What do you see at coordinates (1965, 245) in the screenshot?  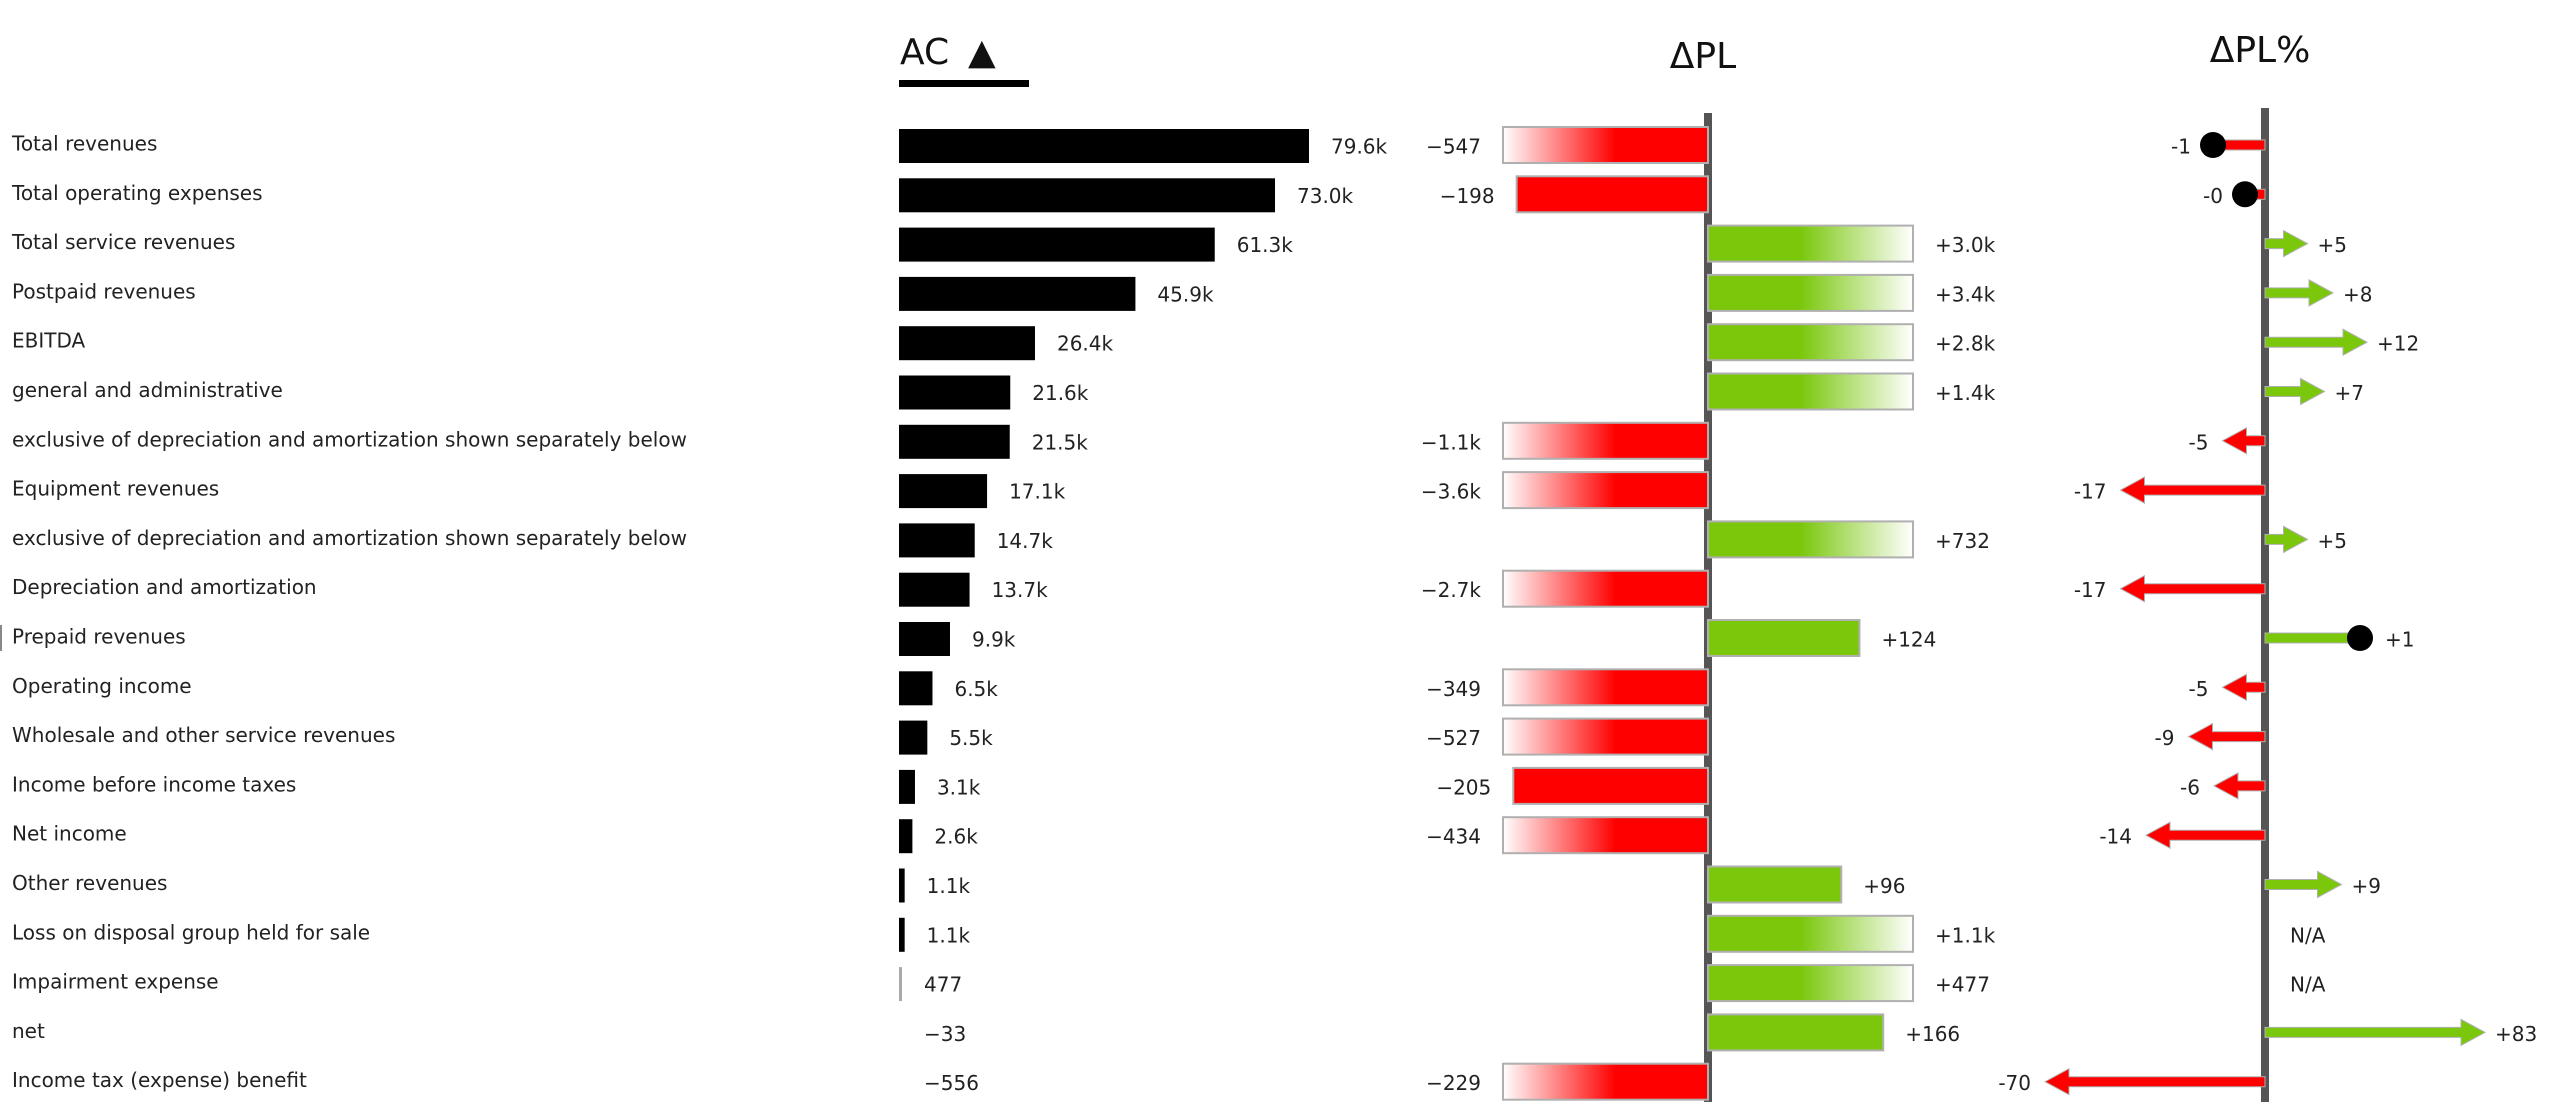 I see `delta-pl-value-label: +3.0k` at bounding box center [1965, 245].